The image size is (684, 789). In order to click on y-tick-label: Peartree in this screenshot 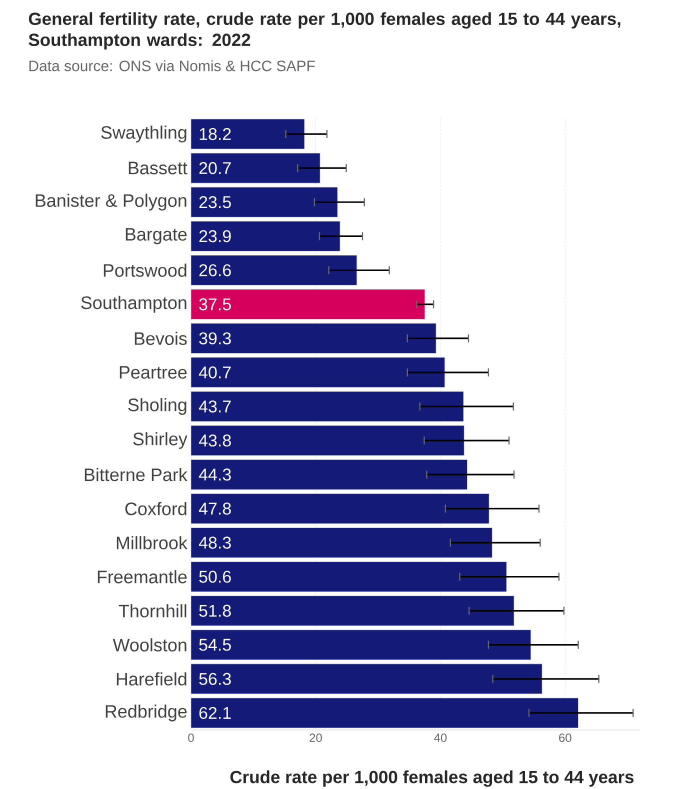, I will do `click(153, 372)`.